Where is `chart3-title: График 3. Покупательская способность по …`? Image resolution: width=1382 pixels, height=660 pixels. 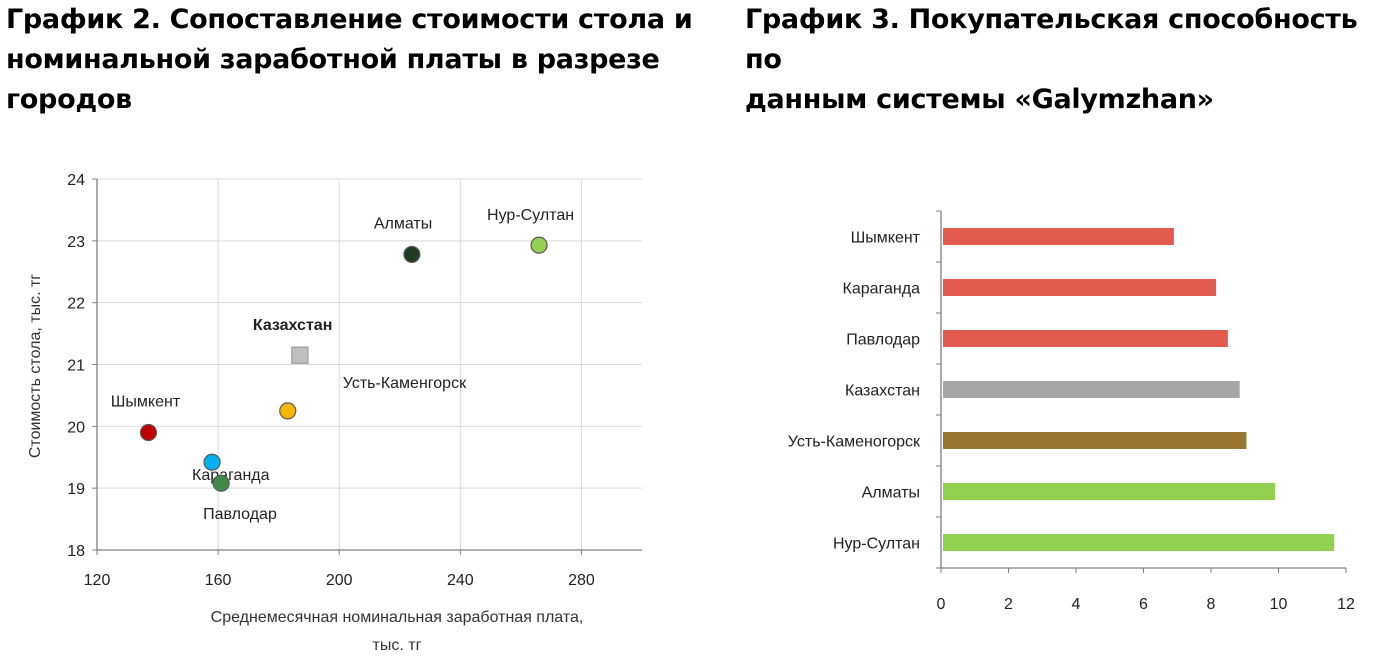
chart3-title: График 3. Покупательская способность по … is located at coordinates (1063, 60).